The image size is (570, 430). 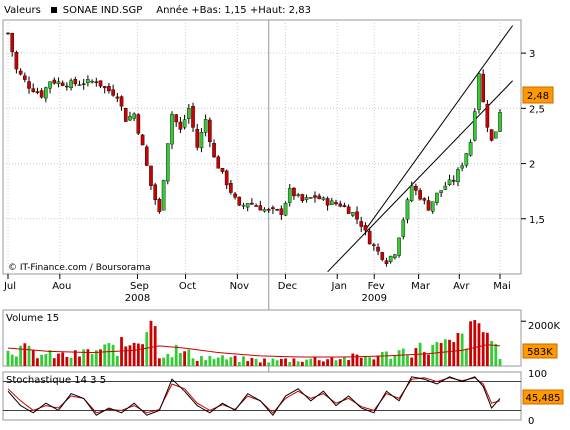 What do you see at coordinates (53, 10) in the screenshot?
I see `square-bullet-icon` at bounding box center [53, 10].